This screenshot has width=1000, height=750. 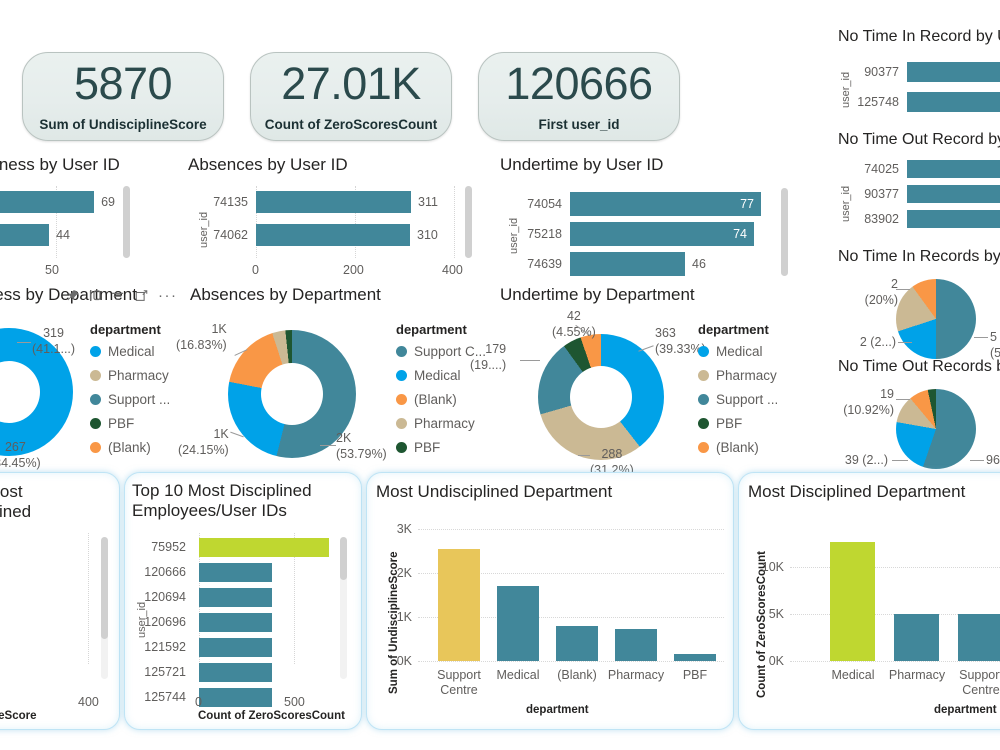 I want to click on chart-no-time-in-record-by-user: user_id 90377 125748 1, so click(x=919, y=92).